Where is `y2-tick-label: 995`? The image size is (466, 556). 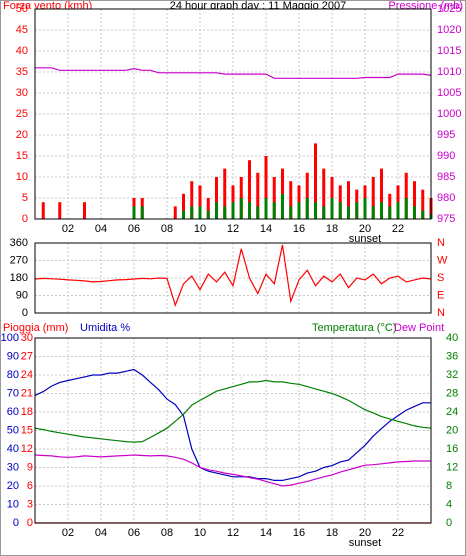
y2-tick-label: 995 is located at coordinates (446, 135).